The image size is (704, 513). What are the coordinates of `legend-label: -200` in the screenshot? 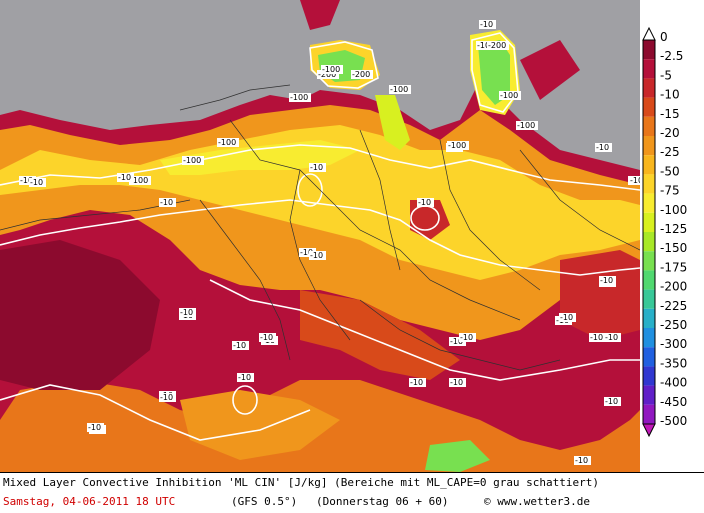 It's located at (673, 287).